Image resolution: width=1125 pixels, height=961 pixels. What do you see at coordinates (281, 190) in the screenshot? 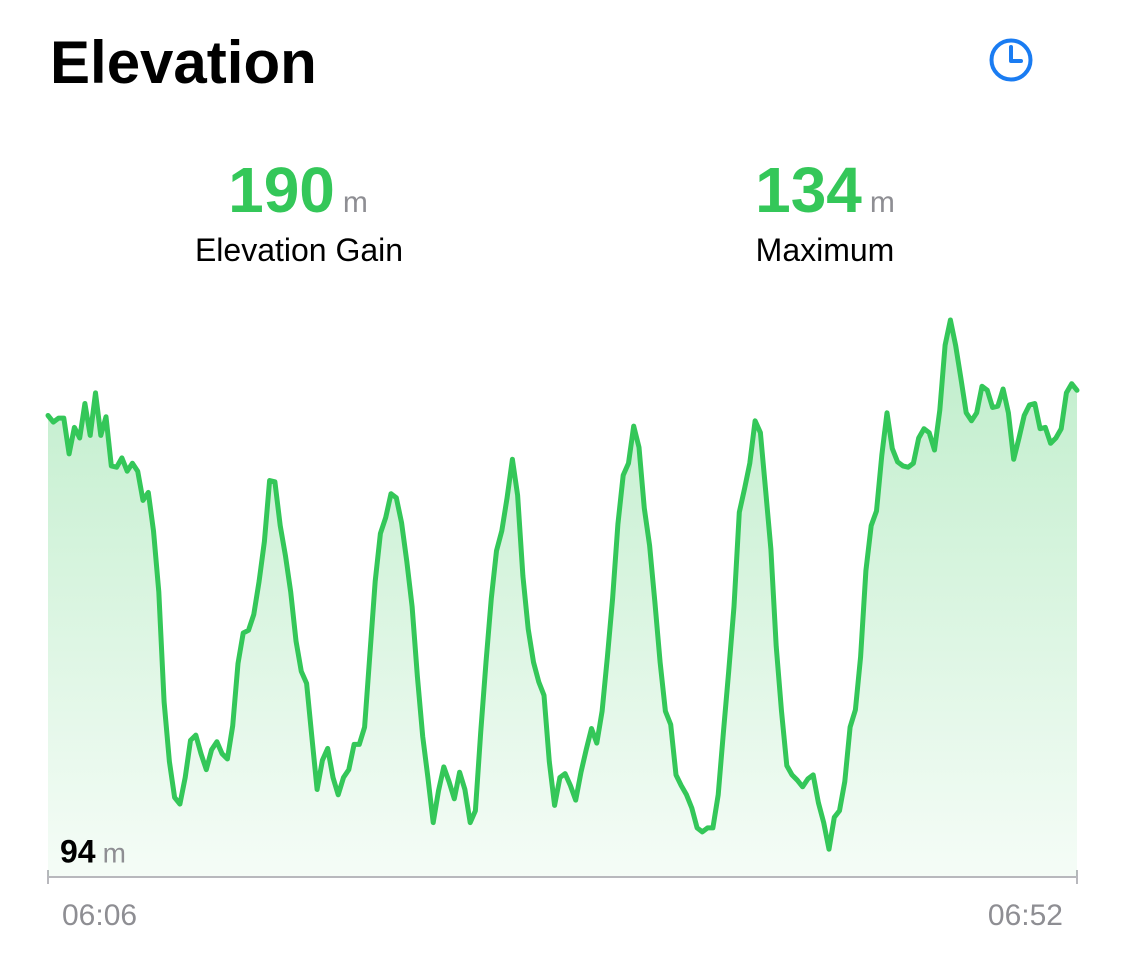
I see `stat-value: 190` at bounding box center [281, 190].